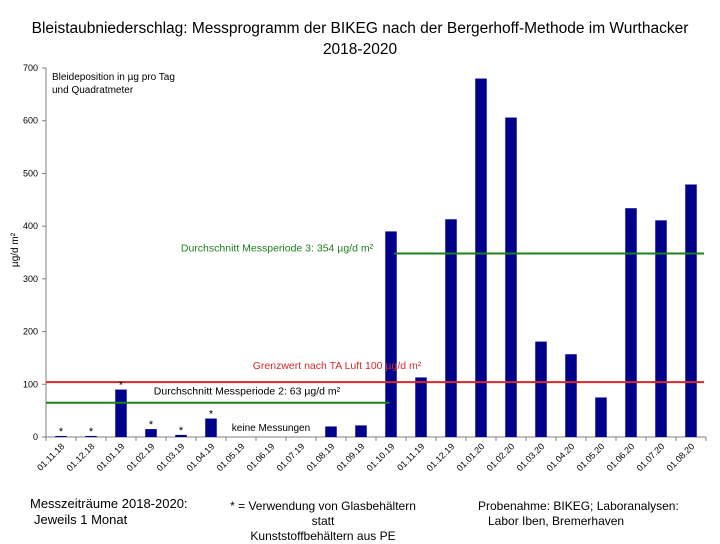 This screenshot has width=720, height=544. Describe the element at coordinates (410, 456) in the screenshot. I see `x-tick-label: 01.11.19` at that location.